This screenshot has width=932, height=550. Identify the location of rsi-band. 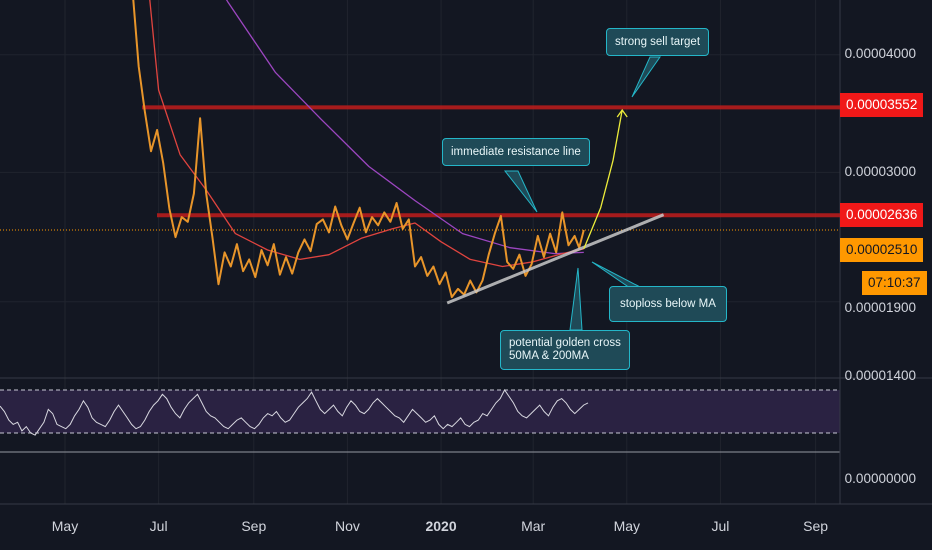
(420, 411).